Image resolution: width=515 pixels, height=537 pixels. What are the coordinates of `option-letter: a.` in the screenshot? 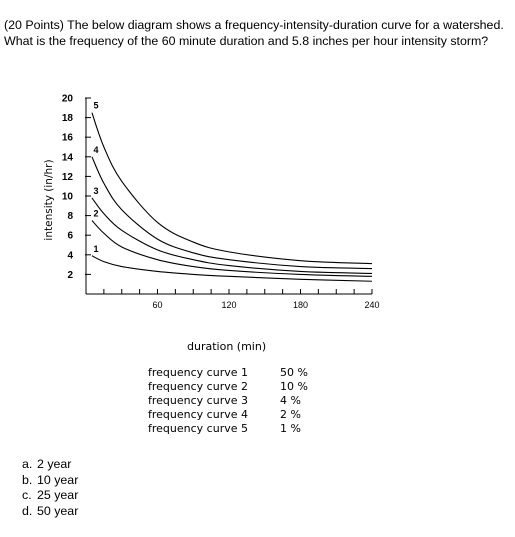 It's located at (27, 464).